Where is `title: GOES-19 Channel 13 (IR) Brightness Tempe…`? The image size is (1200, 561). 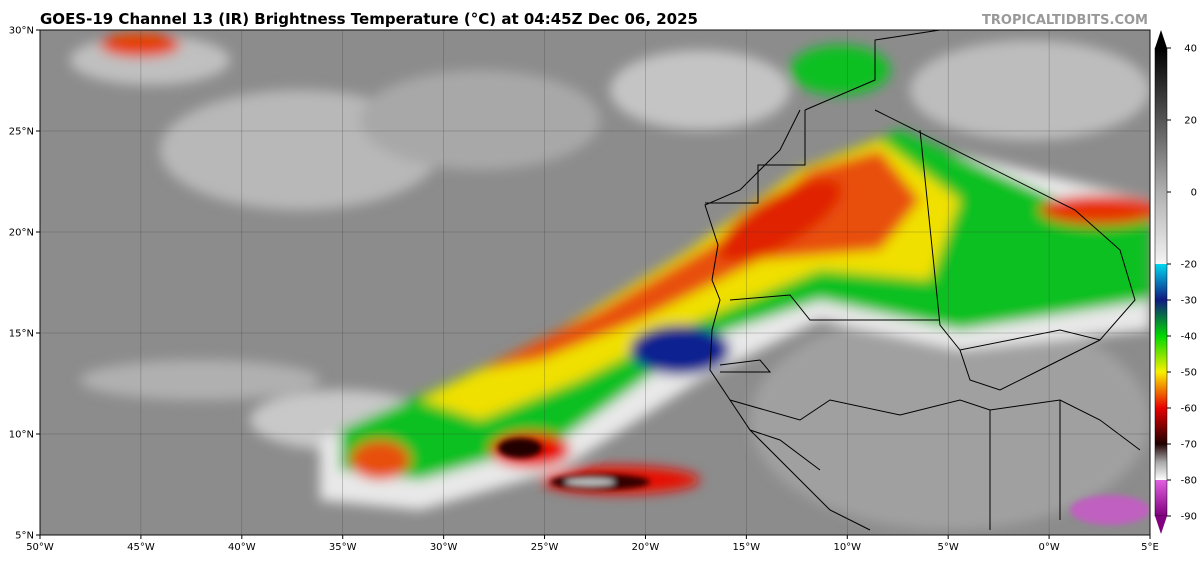 title: GOES-19 Channel 13 (IR) Brightness Tempe… is located at coordinates (369, 19).